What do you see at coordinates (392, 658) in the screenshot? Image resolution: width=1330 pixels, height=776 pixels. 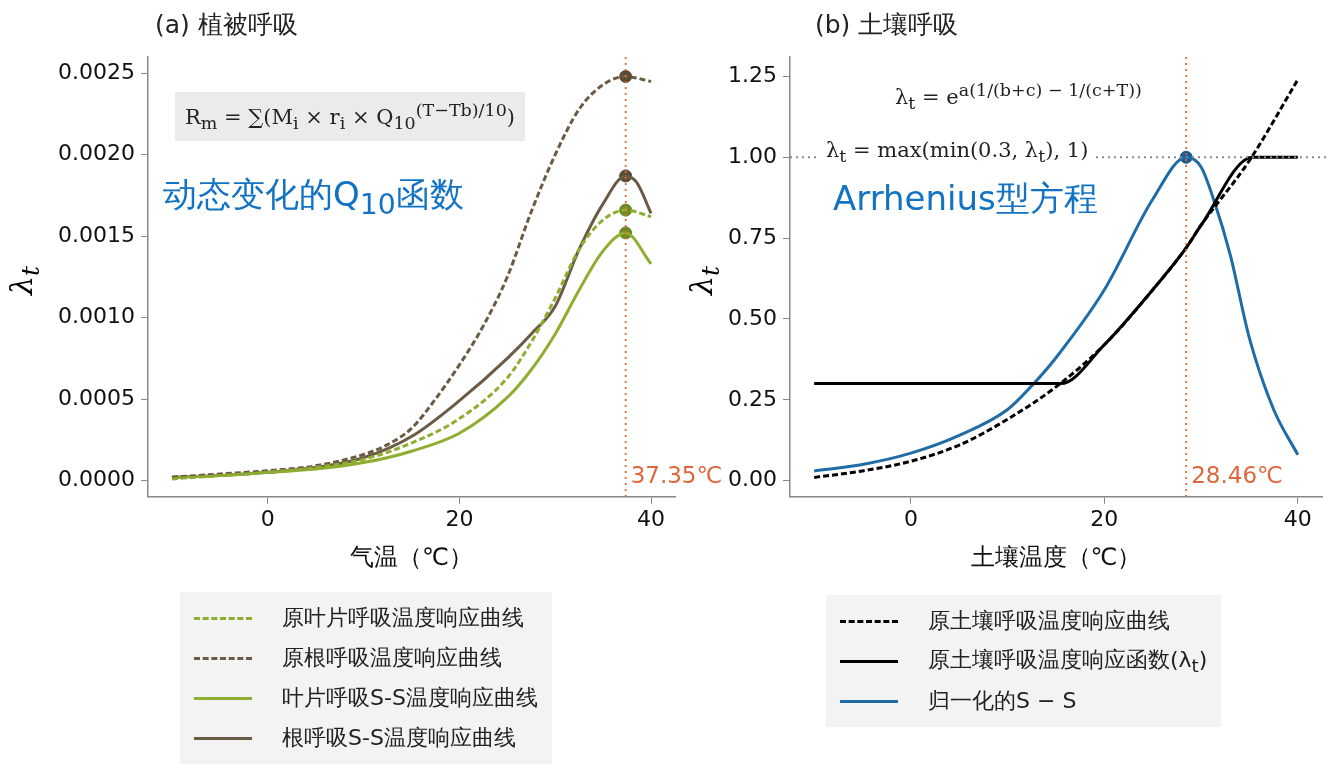 I see `legend-label: 原根呼吸温度响应曲线` at bounding box center [392, 658].